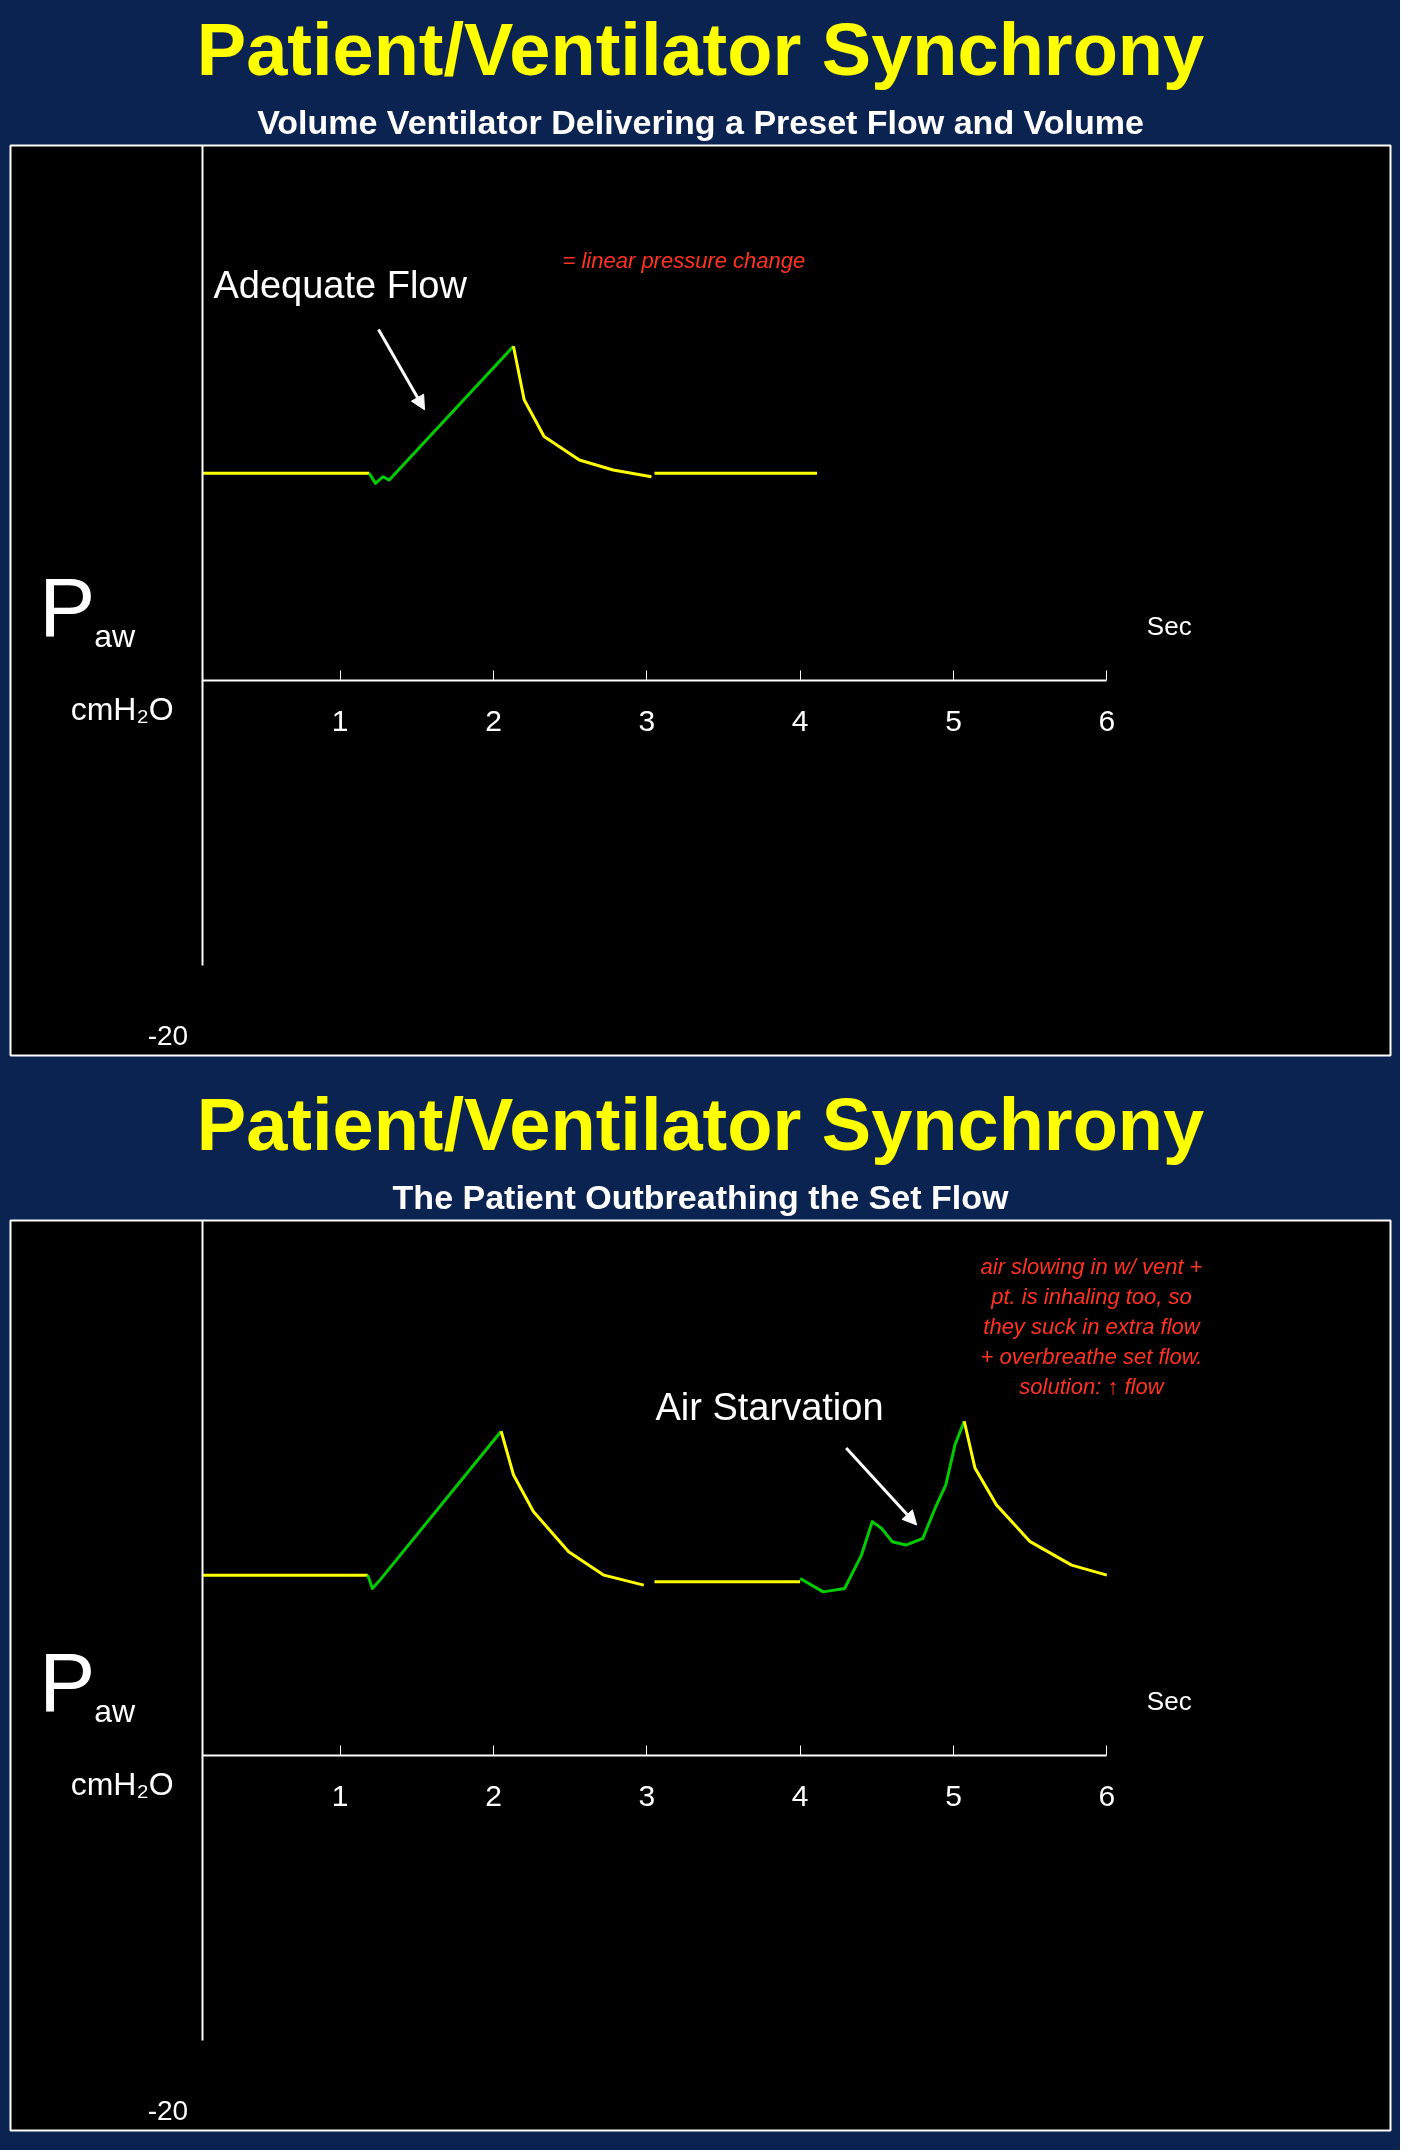  What do you see at coordinates (684, 260) in the screenshot?
I see `text: = linear pressure change` at bounding box center [684, 260].